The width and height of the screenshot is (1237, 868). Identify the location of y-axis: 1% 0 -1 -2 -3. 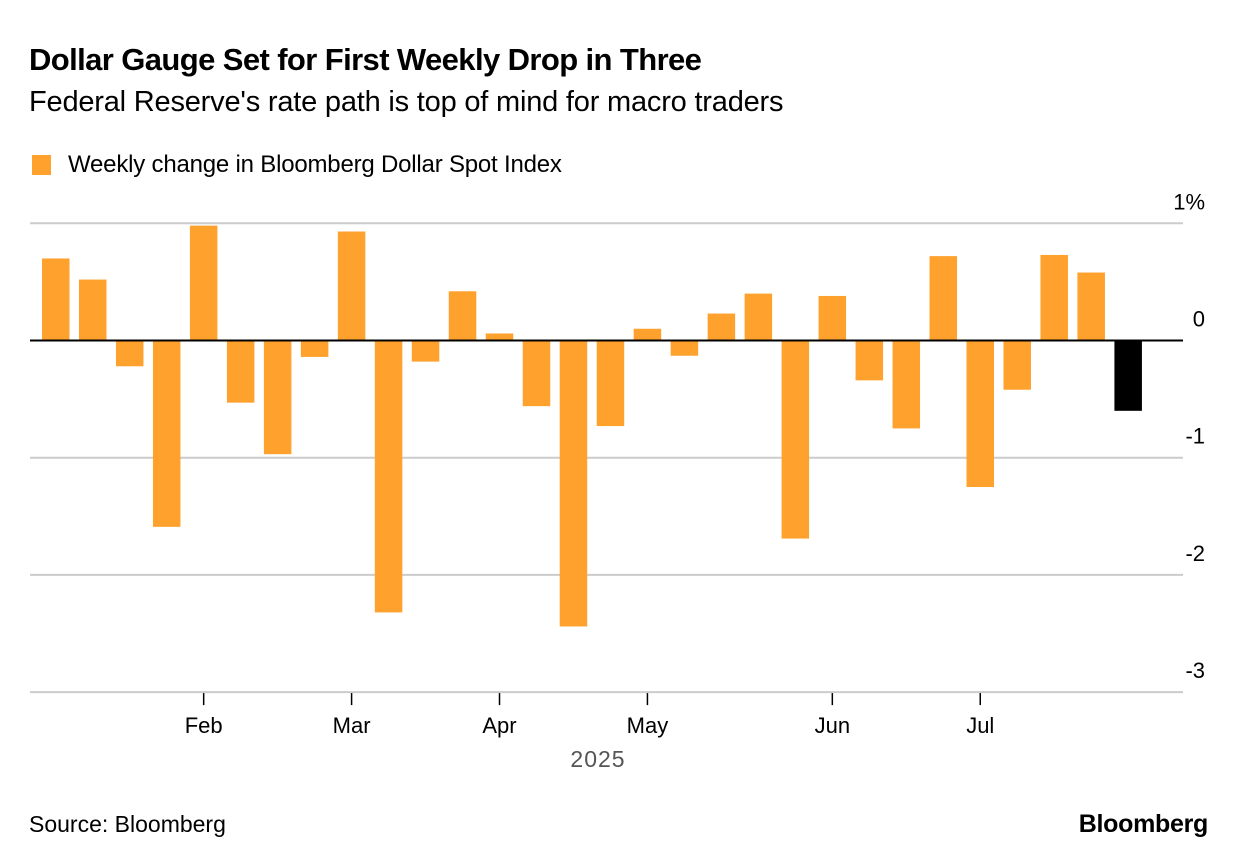
(1189, 436).